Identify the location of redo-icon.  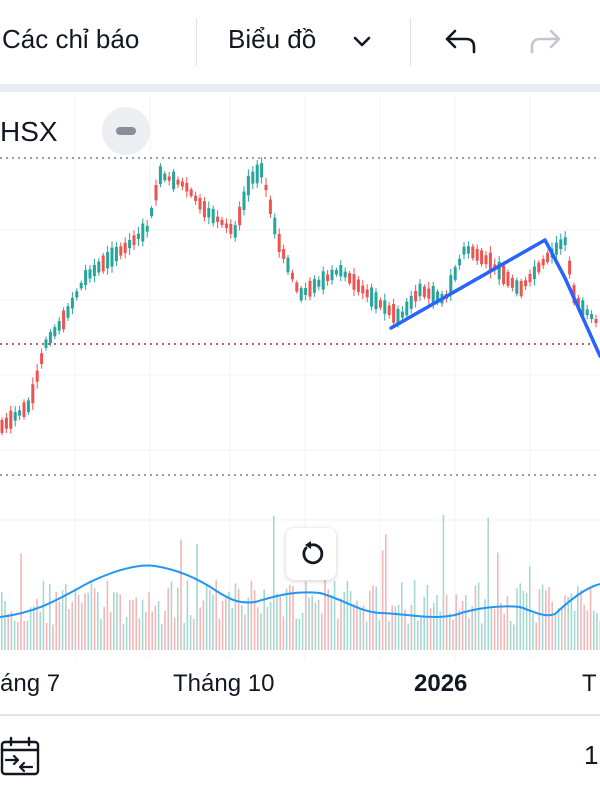
(545, 43).